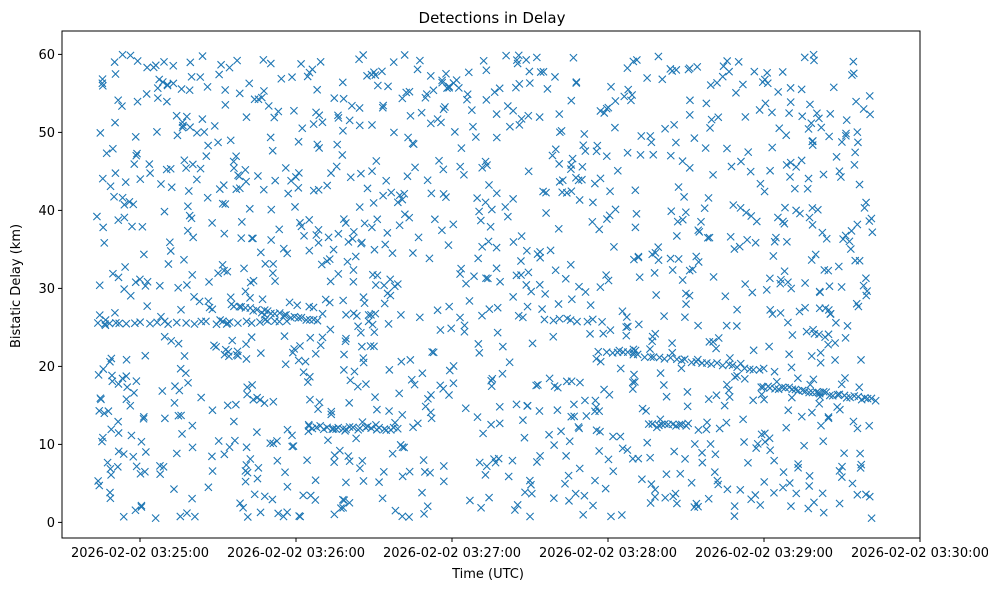  What do you see at coordinates (46, 55) in the screenshot?
I see `y-tick-label: 60` at bounding box center [46, 55].